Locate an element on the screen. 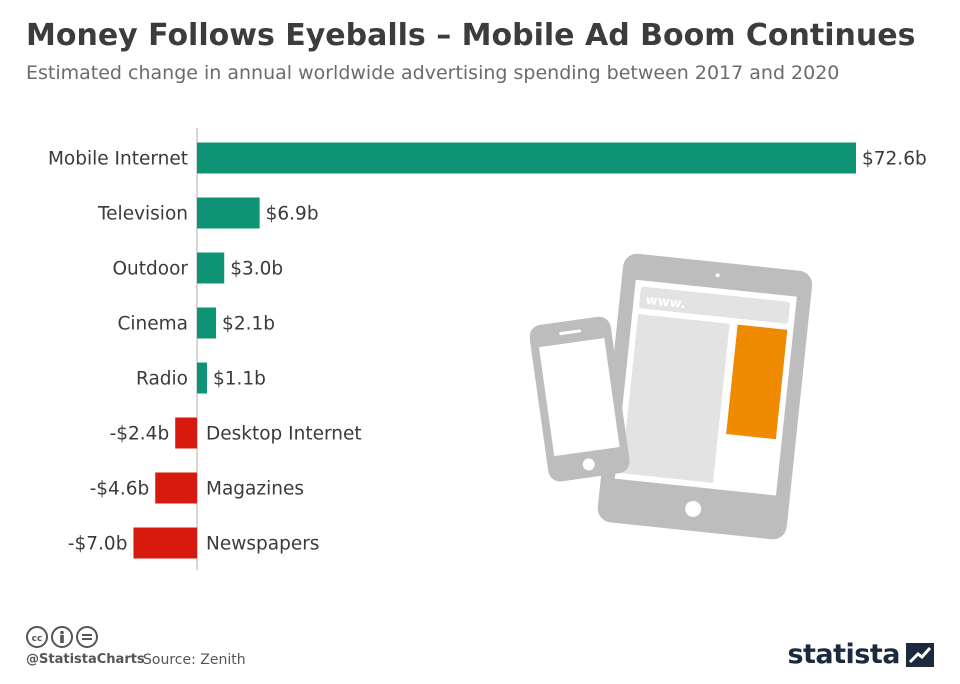 This screenshot has width=960, height=684. ad-banner is located at coordinates (757, 382).